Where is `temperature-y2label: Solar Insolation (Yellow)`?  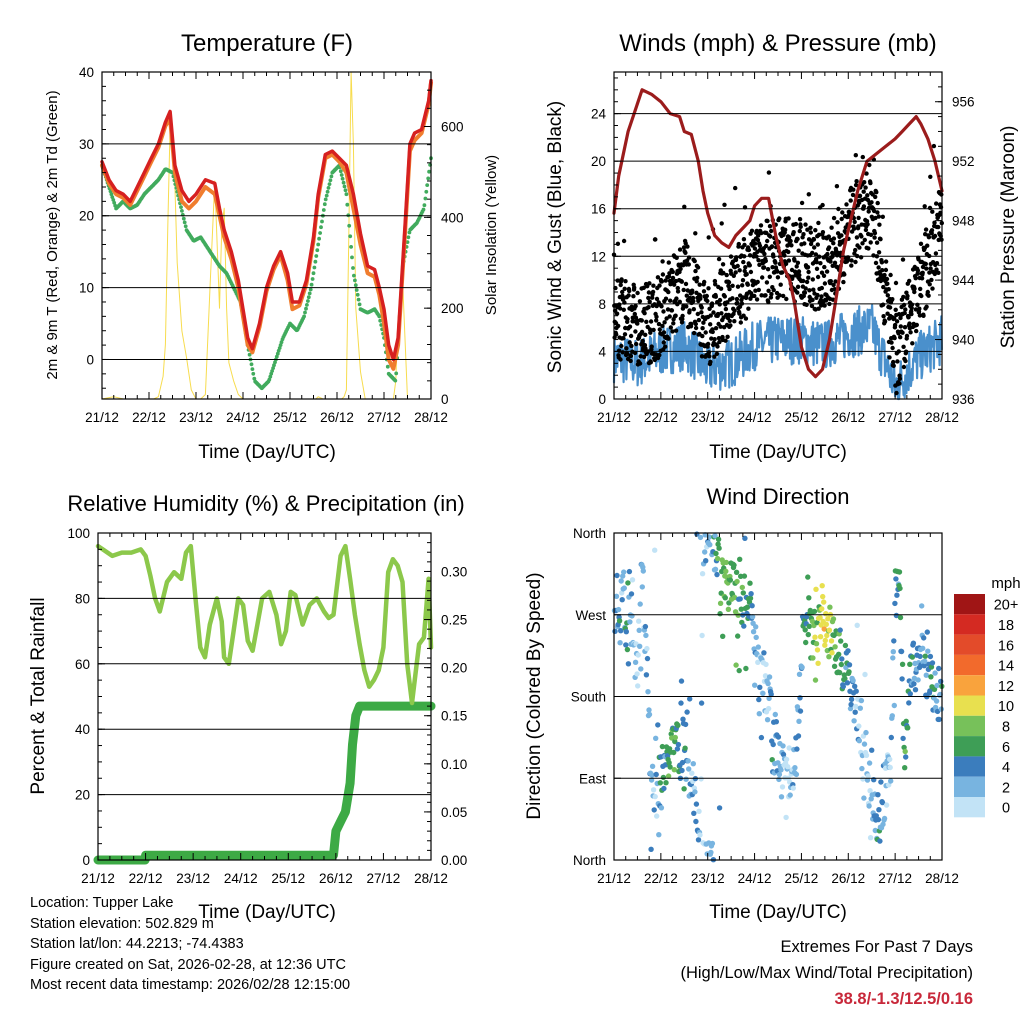 temperature-y2label: Solar Insolation (Yellow) is located at coordinates (491, 235).